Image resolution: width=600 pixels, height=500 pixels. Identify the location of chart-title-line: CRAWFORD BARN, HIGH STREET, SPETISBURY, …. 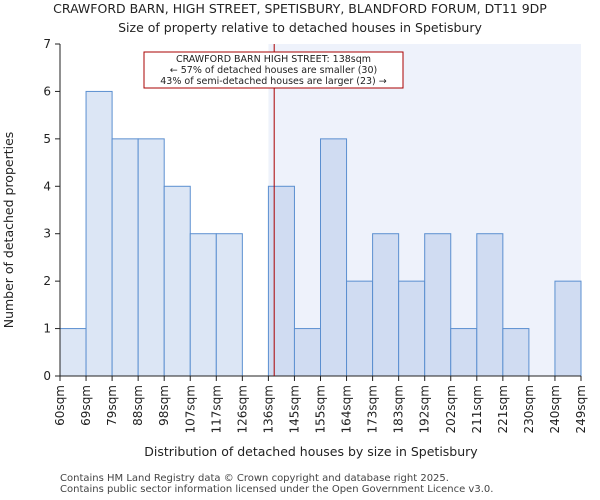
(300, 8).